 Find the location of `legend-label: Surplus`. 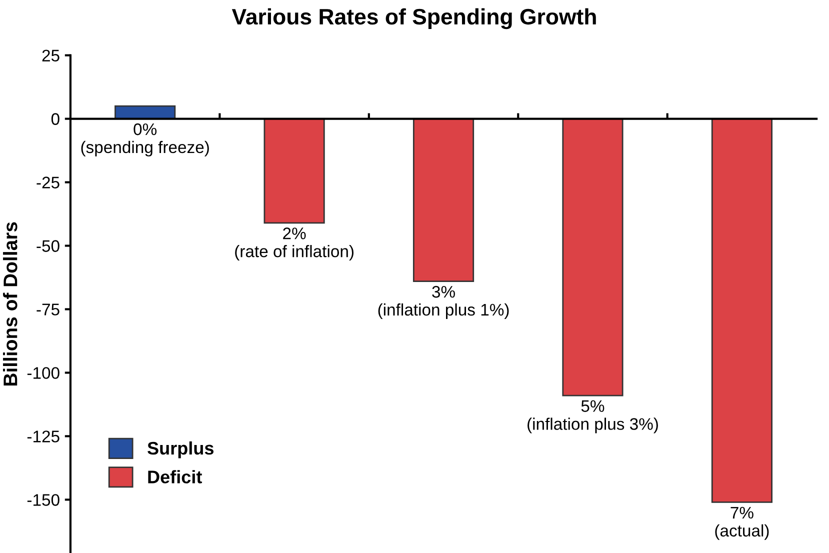

legend-label: Surplus is located at coordinates (181, 449).